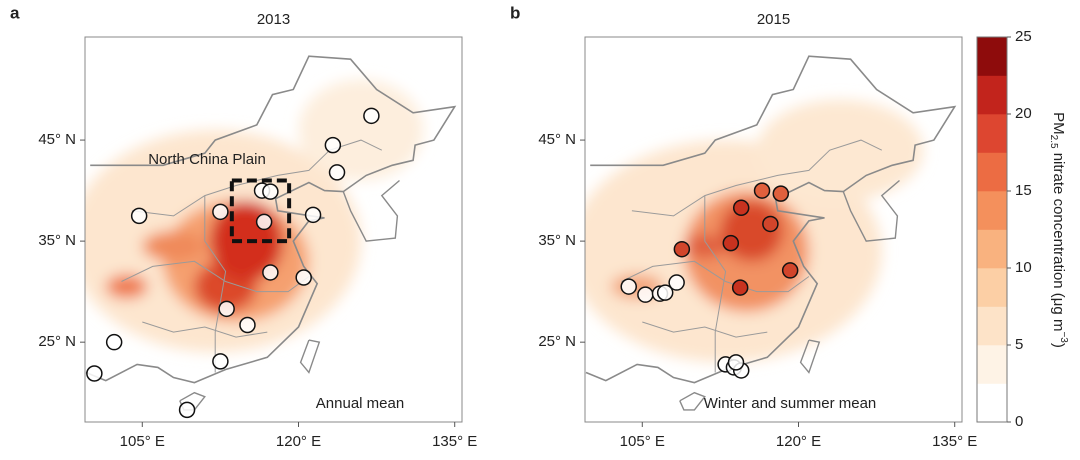  I want to click on region-label: North China Plain, so click(207, 159).